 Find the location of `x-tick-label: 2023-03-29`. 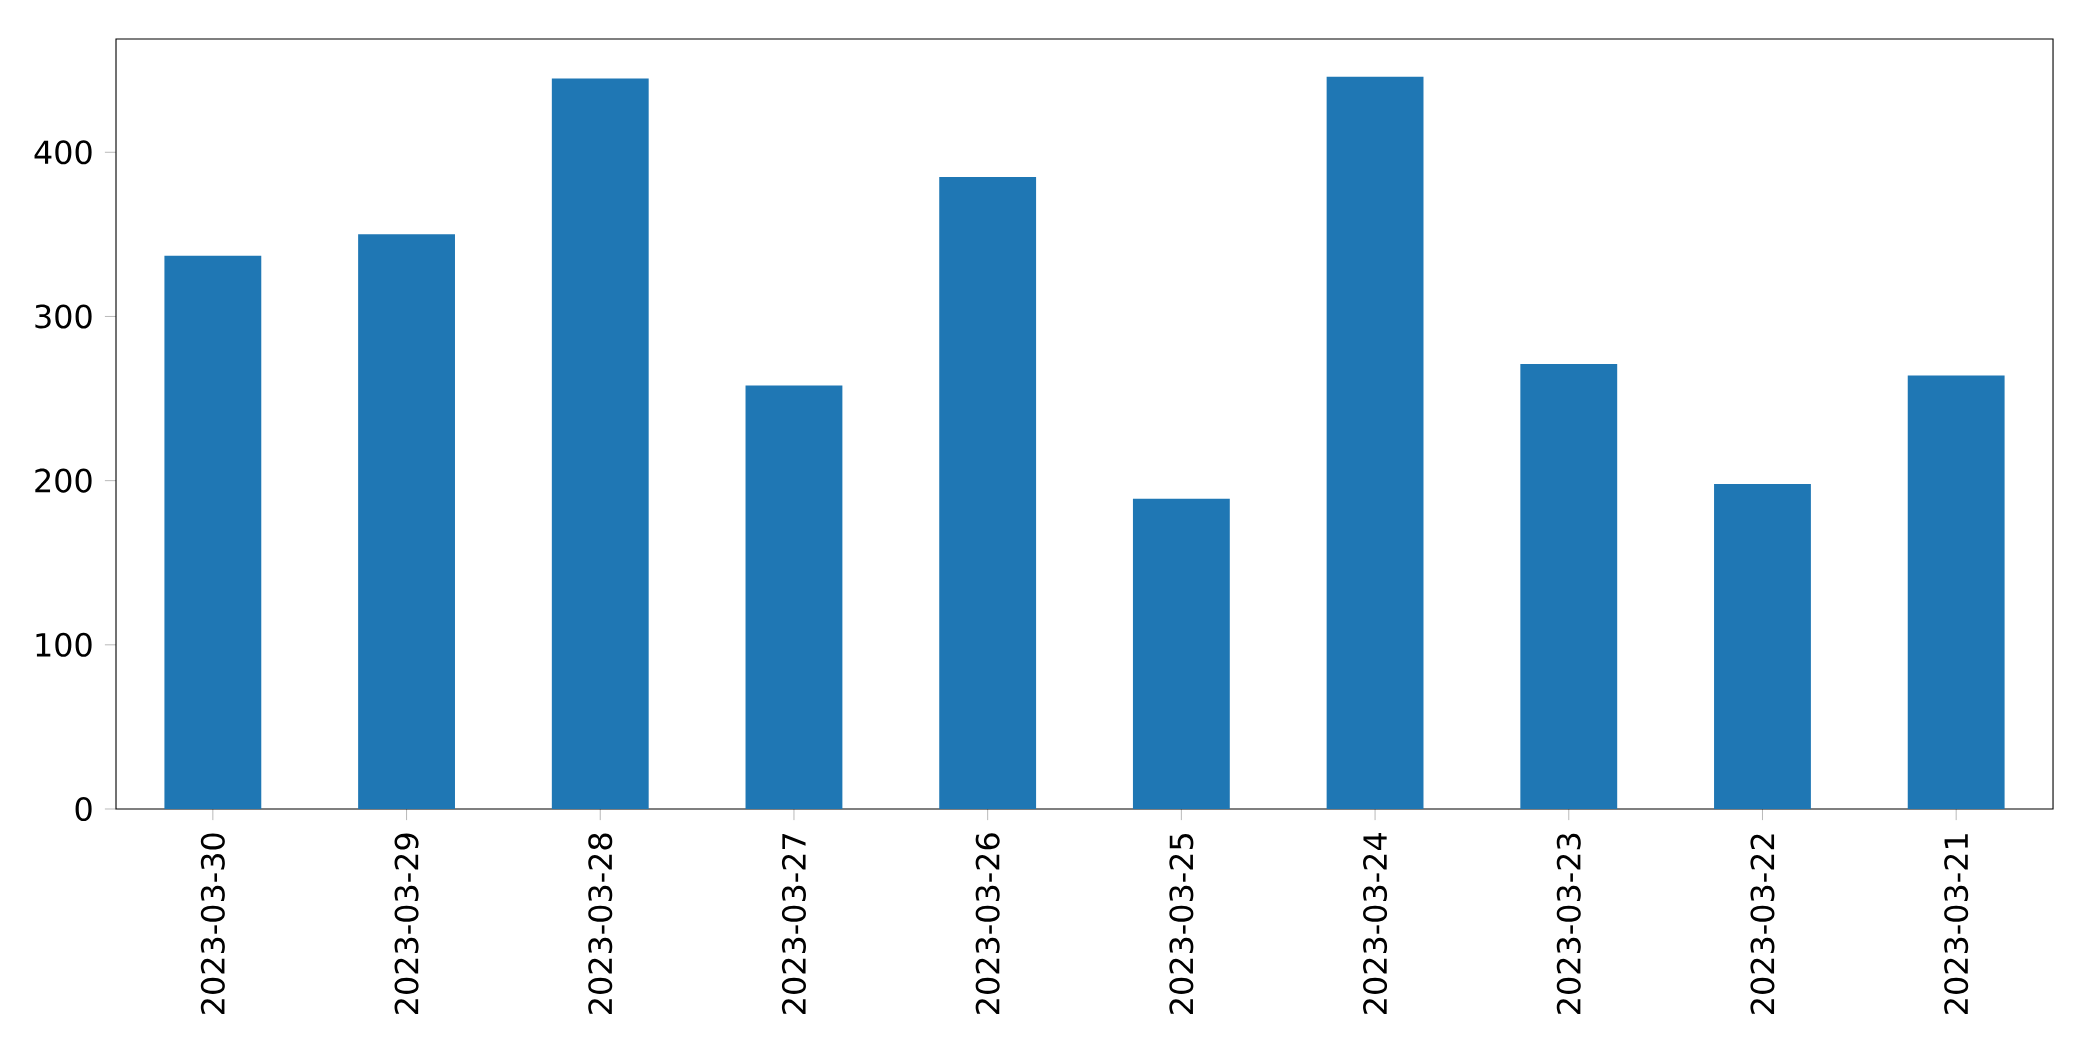

x-tick-label: 2023-03-29 is located at coordinates (406, 923).